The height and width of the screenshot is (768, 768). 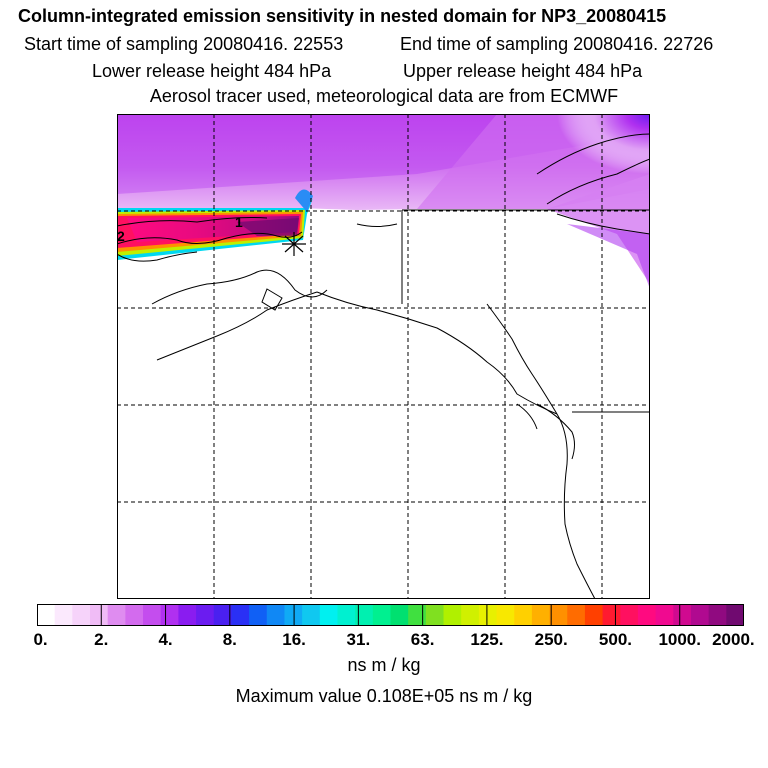 I want to click on field-east-plume-core, so click(x=608, y=256).